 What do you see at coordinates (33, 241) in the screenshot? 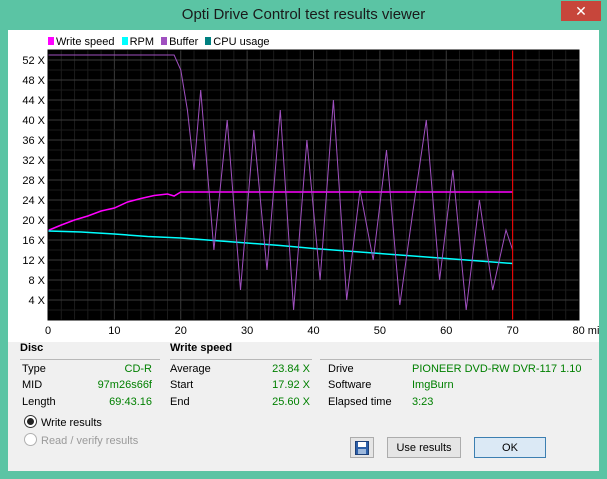
I see `y-tick-label: 16 X` at bounding box center [33, 241].